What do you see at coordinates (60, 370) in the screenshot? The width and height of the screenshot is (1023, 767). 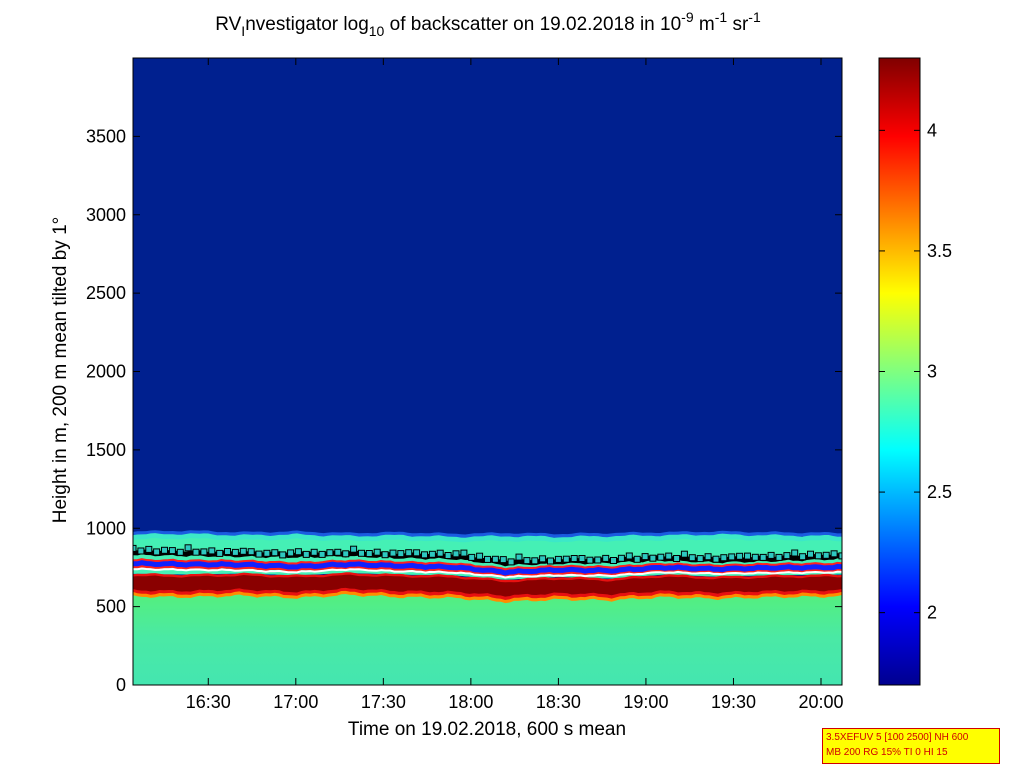 I see `y-axis-label: Height in m, 200 m mean tilted by 1°` at bounding box center [60, 370].